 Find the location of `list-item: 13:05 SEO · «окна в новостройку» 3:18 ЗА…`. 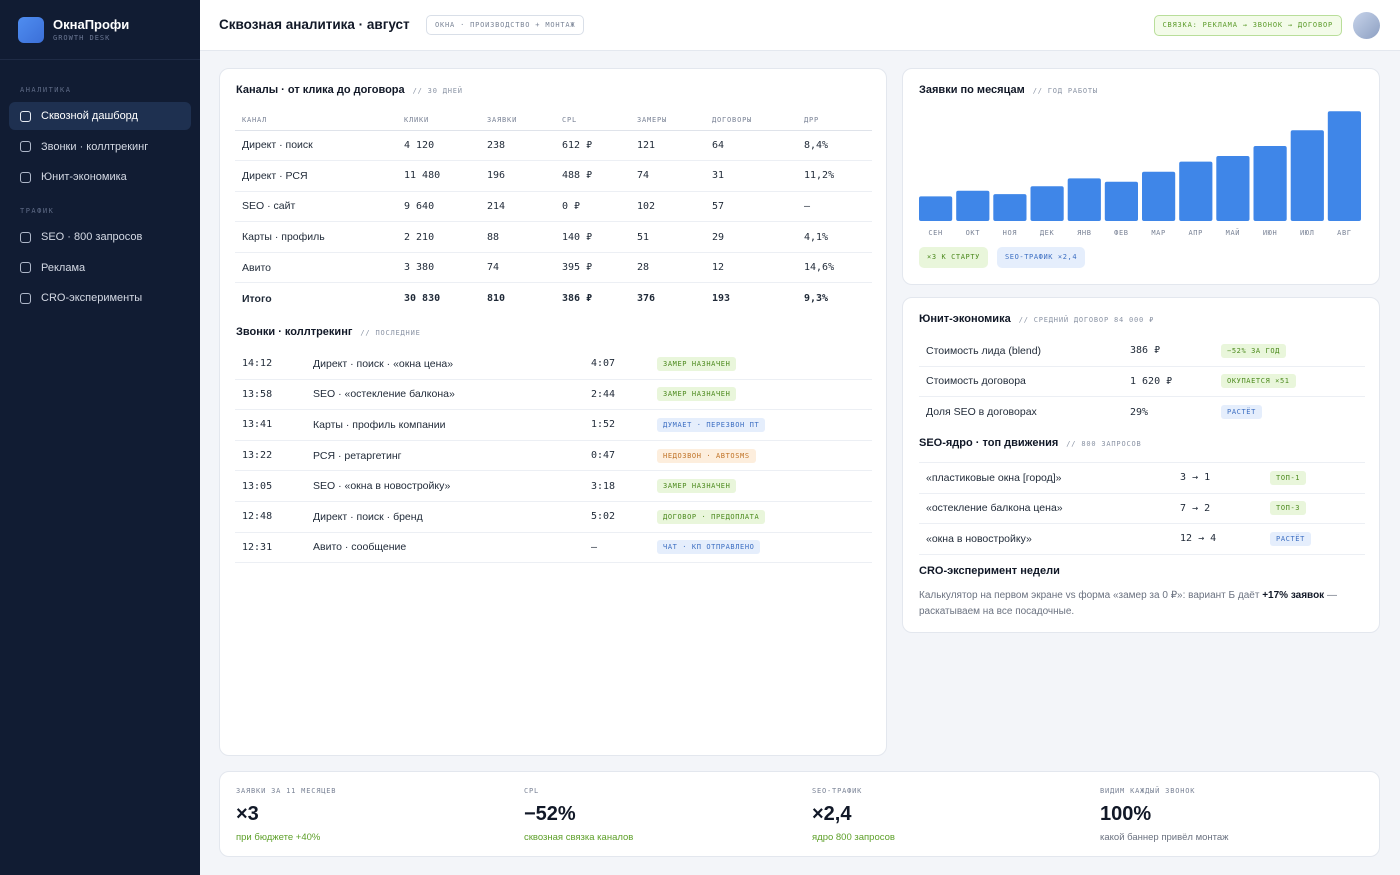

list-item: 13:05 SEO · «окна в новостройку» 3:18 ЗА… is located at coordinates (553, 486).